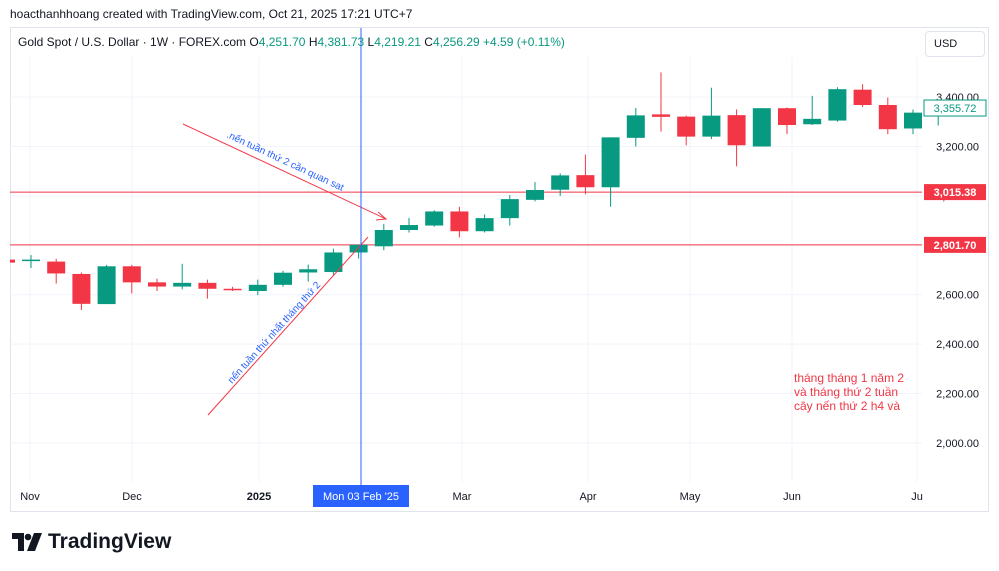 This screenshot has height=571, width=999. I want to click on tradingview-logo: TradingView, so click(91, 542).